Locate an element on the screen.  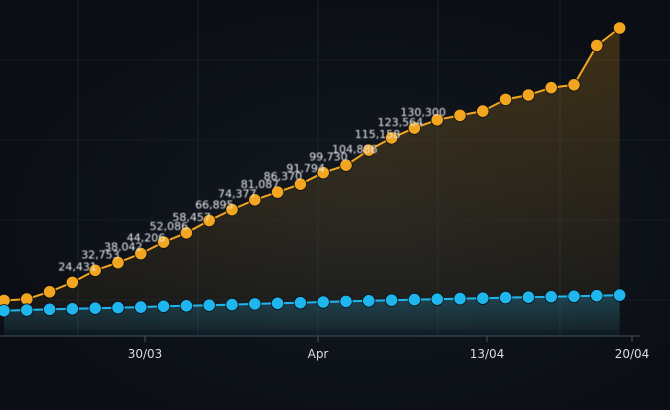
data-label-orange: 52,086 is located at coordinates (169, 226).